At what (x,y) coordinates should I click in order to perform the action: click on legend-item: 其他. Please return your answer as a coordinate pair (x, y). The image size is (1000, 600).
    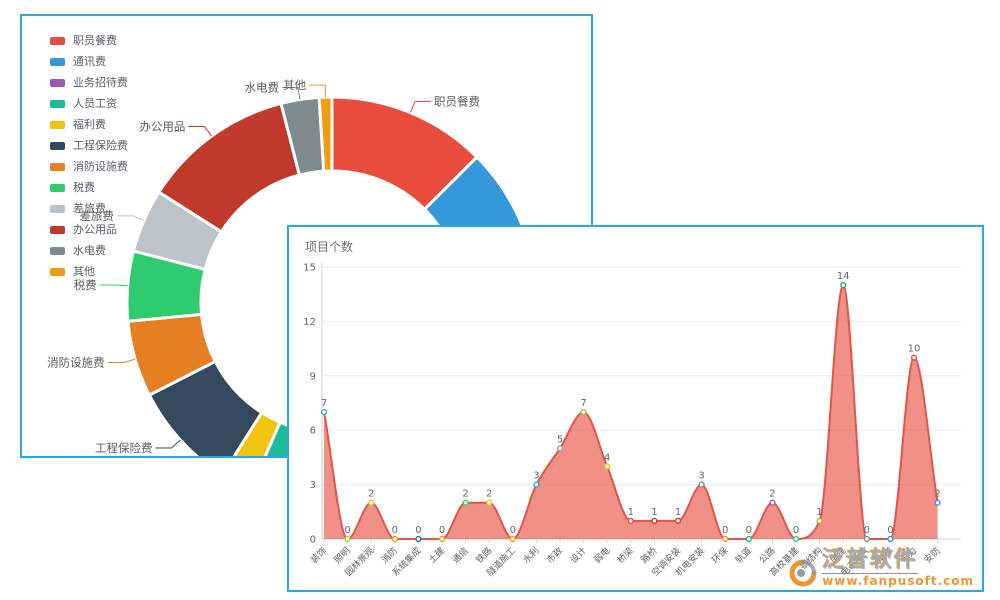
    Looking at the image, I should click on (89, 271).